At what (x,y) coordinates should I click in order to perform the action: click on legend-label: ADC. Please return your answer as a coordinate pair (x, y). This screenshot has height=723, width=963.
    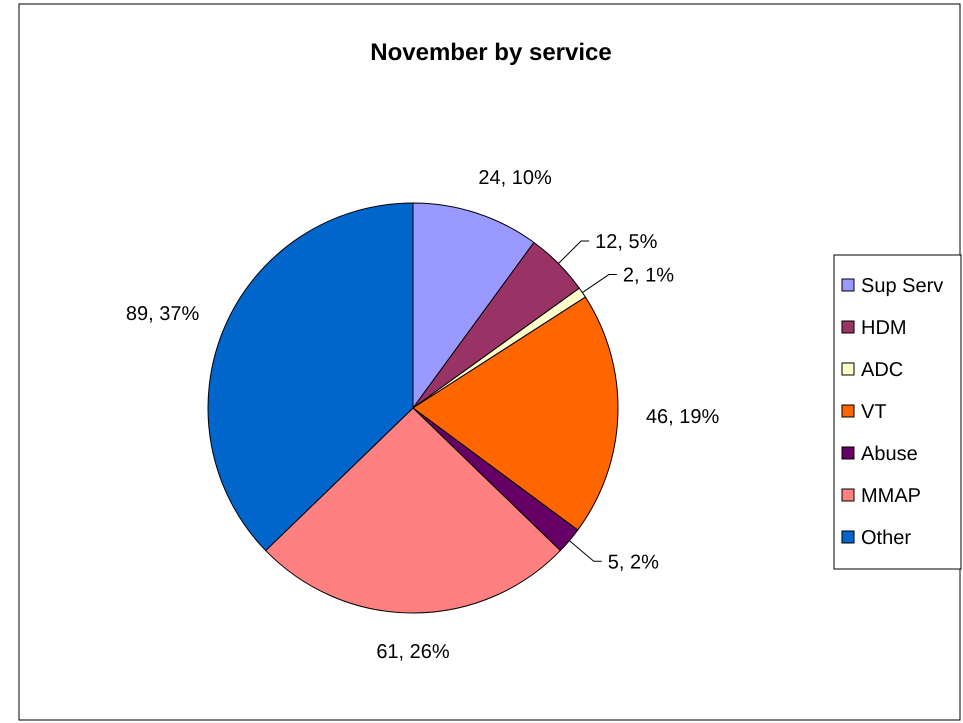
    Looking at the image, I should click on (882, 370).